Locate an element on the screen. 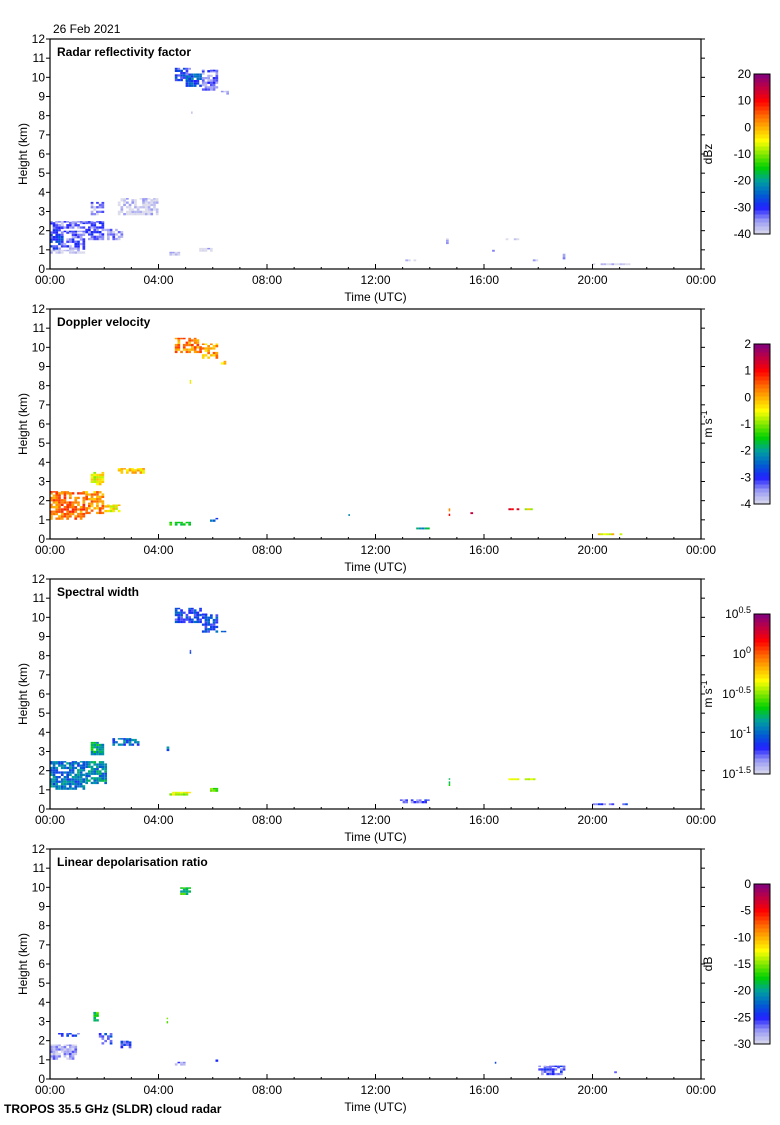 Image resolution: width=780 pixels, height=1125 pixels. x-tick-label: 00:00 is located at coordinates (50, 280).